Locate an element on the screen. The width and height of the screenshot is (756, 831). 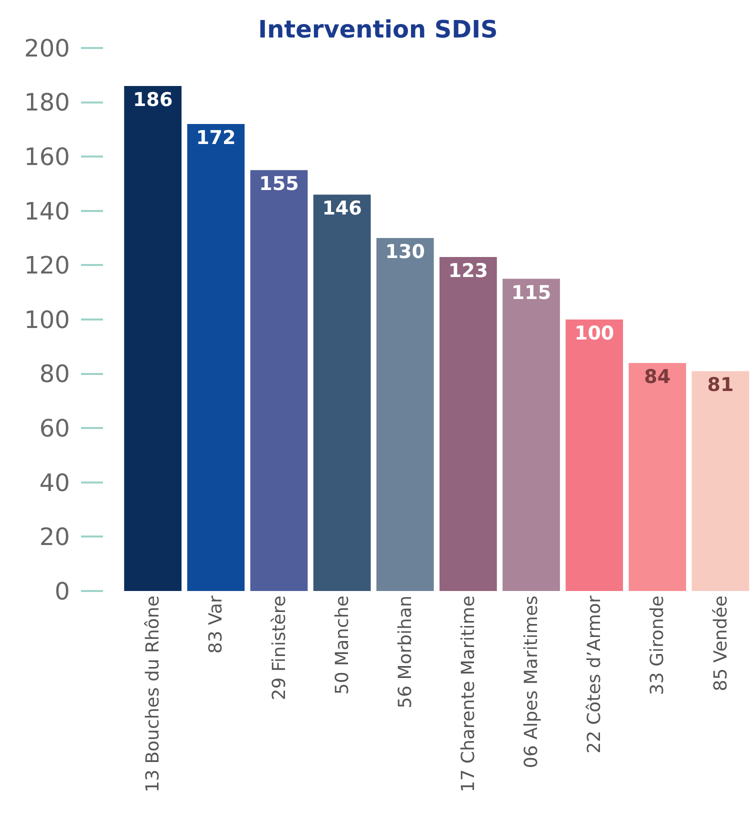
y-tick-label: 140 is located at coordinates (47, 211).